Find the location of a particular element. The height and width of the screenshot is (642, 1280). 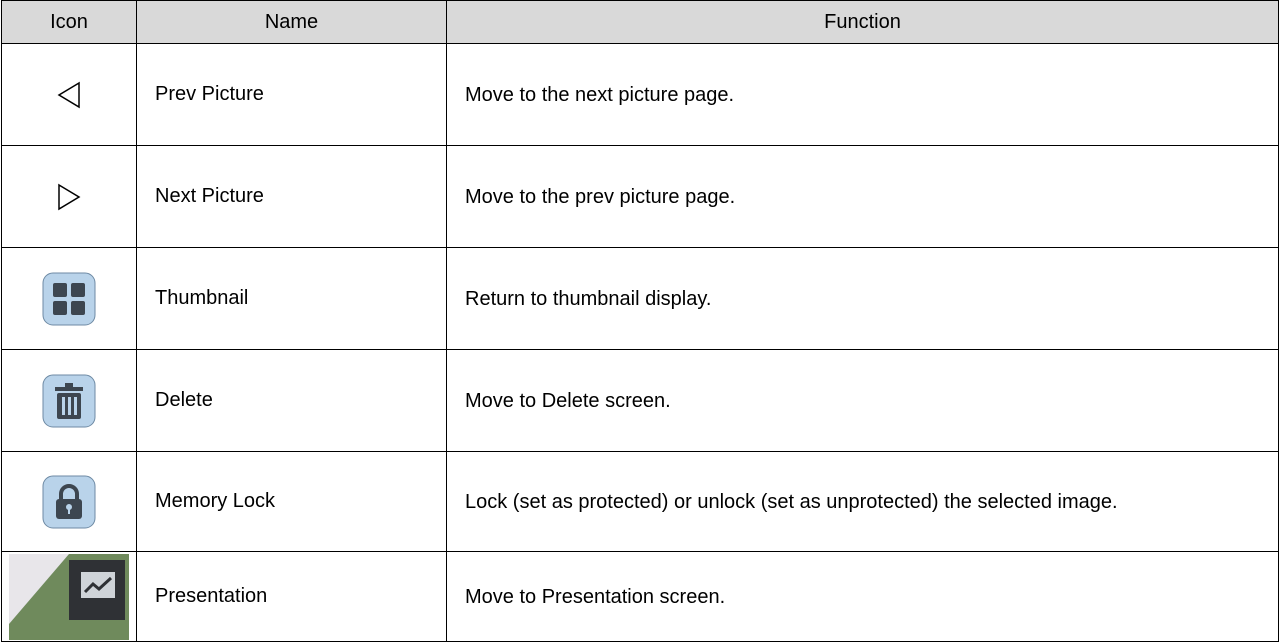

function-cell: Move to the prev picture page. is located at coordinates (862, 196).